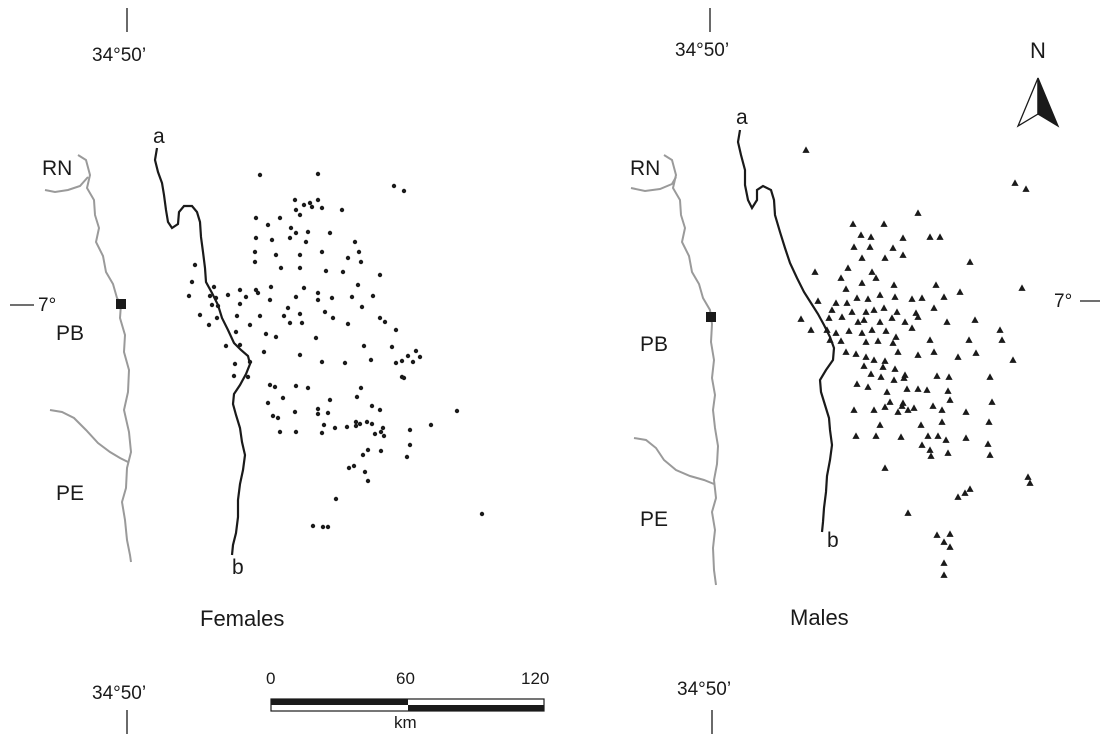 This screenshot has height=736, width=1102. What do you see at coordinates (1038, 102) in the screenshot?
I see `north-arrow-icon` at bounding box center [1038, 102].